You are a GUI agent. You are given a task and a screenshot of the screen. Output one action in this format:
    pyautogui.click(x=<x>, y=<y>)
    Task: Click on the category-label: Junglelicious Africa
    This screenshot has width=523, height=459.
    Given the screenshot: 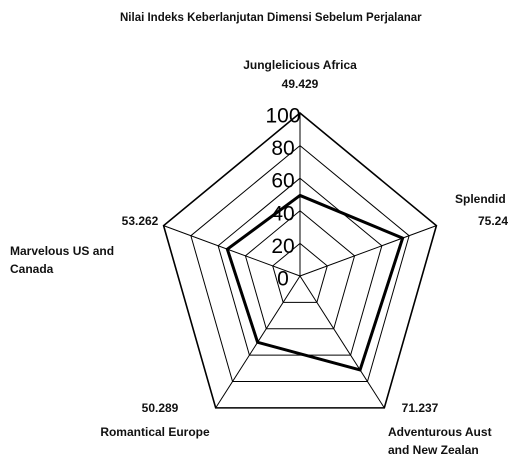 What is the action you would take?
    pyautogui.click(x=300, y=65)
    